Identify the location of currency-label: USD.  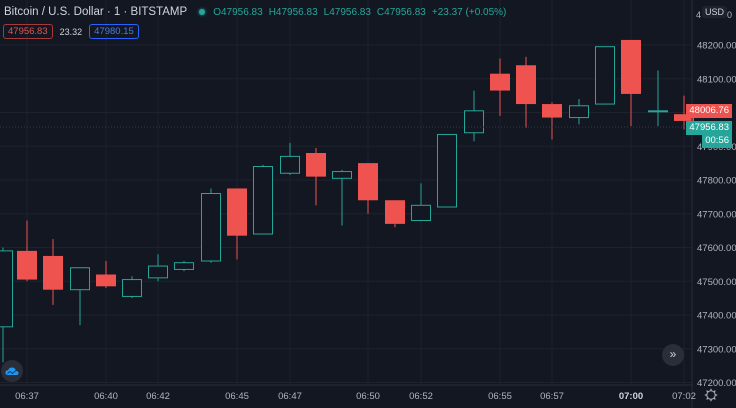
(715, 12).